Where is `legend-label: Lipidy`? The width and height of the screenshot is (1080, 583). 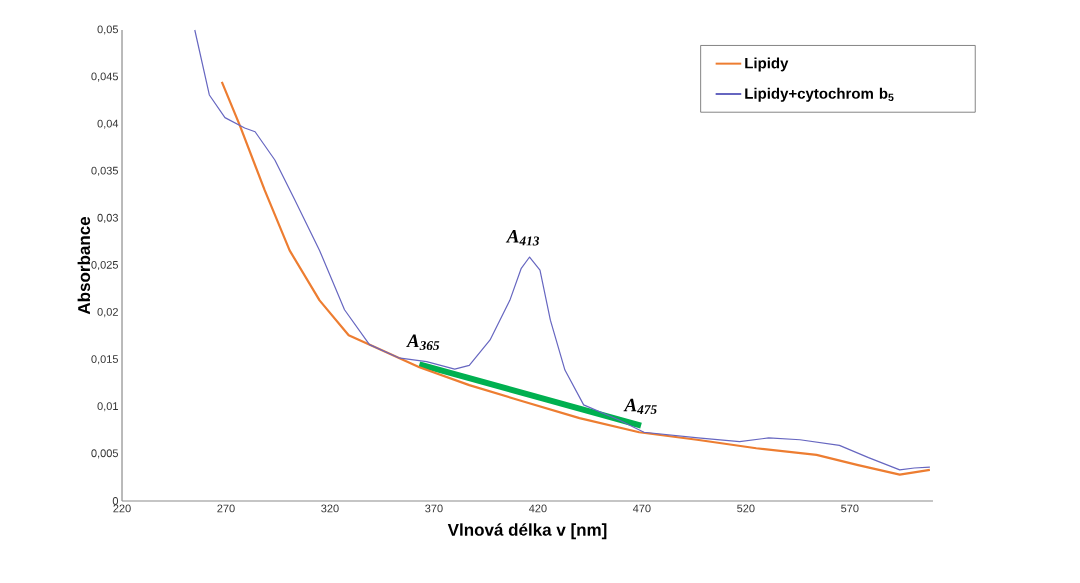 legend-label: Lipidy is located at coordinates (767, 64).